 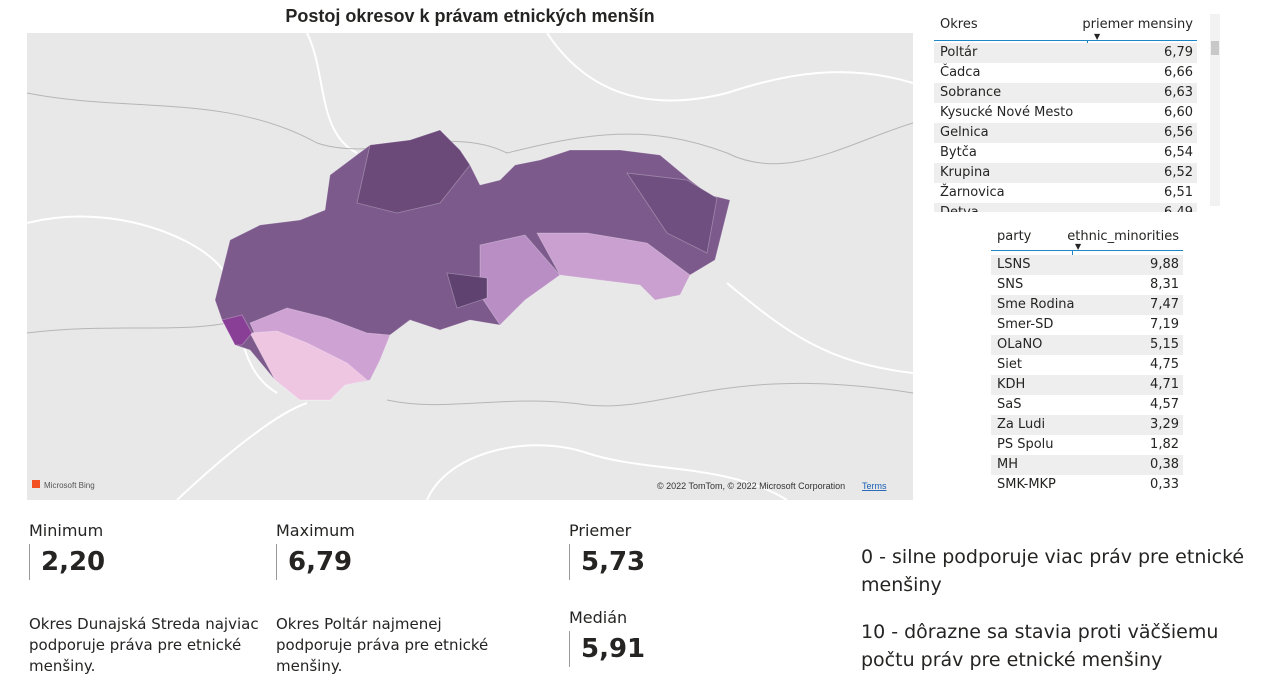 I want to click on table-row: Sme Rodina 7,47, so click(x=1087, y=305).